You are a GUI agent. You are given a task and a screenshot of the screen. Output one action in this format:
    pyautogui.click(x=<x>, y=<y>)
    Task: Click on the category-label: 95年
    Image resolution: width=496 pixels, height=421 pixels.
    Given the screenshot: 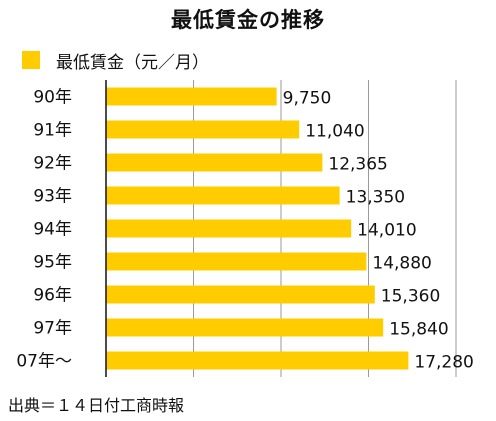 What is the action you would take?
    pyautogui.click(x=52, y=263)
    